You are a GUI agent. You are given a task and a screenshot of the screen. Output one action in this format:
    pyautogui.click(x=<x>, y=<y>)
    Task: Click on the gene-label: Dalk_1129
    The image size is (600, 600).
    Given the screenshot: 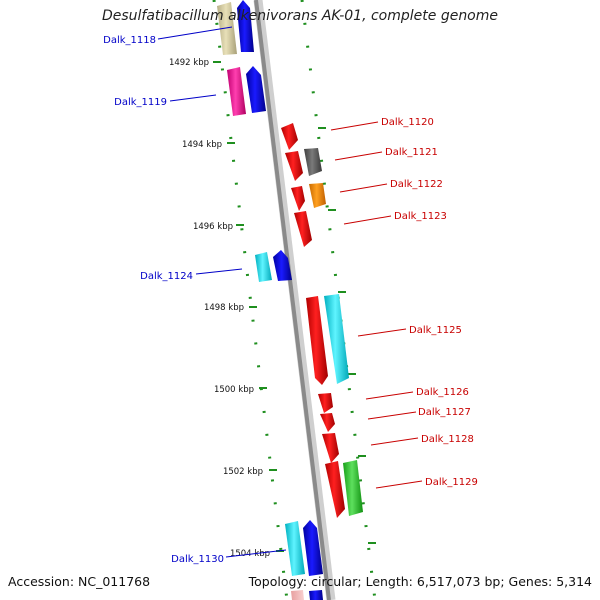 What is the action you would take?
    pyautogui.click(x=451, y=482)
    